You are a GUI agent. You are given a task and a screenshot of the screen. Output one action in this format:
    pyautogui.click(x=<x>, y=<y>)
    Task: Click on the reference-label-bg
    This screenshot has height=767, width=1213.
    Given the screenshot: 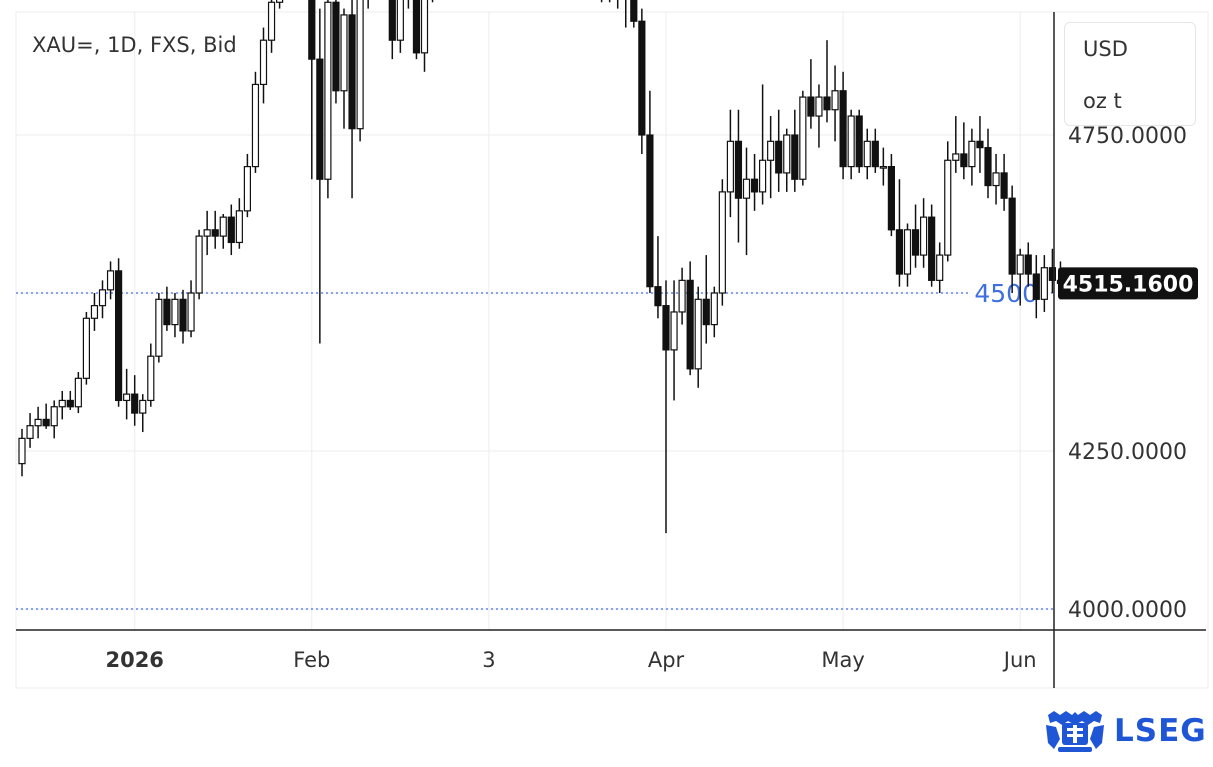 What is the action you would take?
    pyautogui.click(x=1005, y=293)
    